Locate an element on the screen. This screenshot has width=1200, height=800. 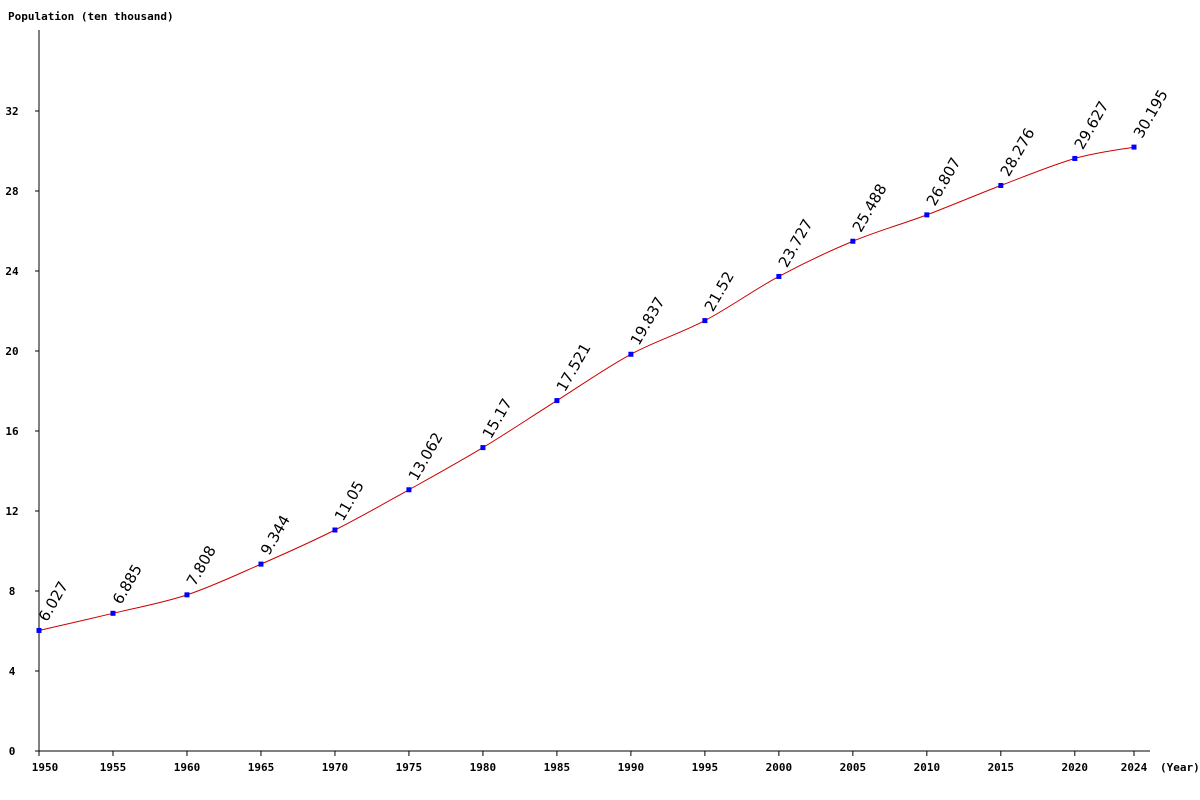
data-label: 26.807 is located at coordinates (944, 181).